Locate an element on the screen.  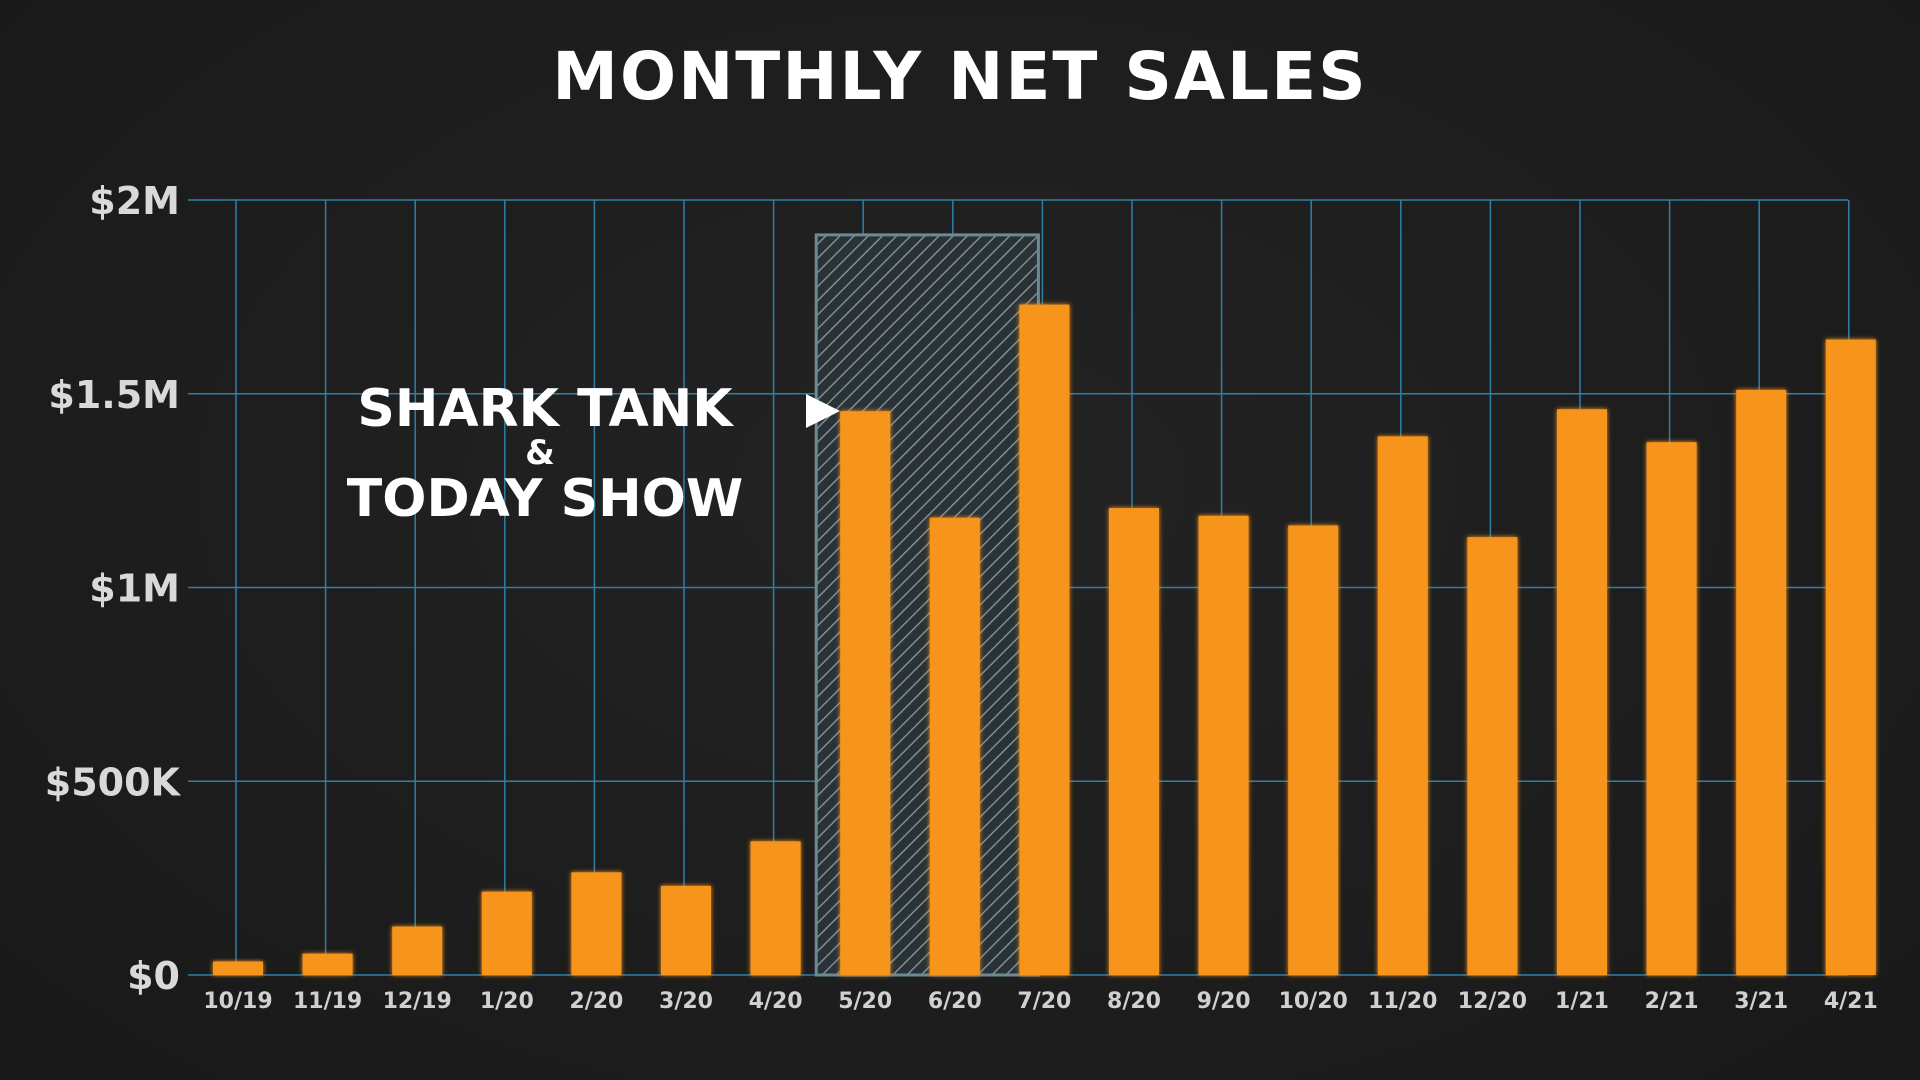
annotation-line-3: TODAY SHOW is located at coordinates (545, 499).